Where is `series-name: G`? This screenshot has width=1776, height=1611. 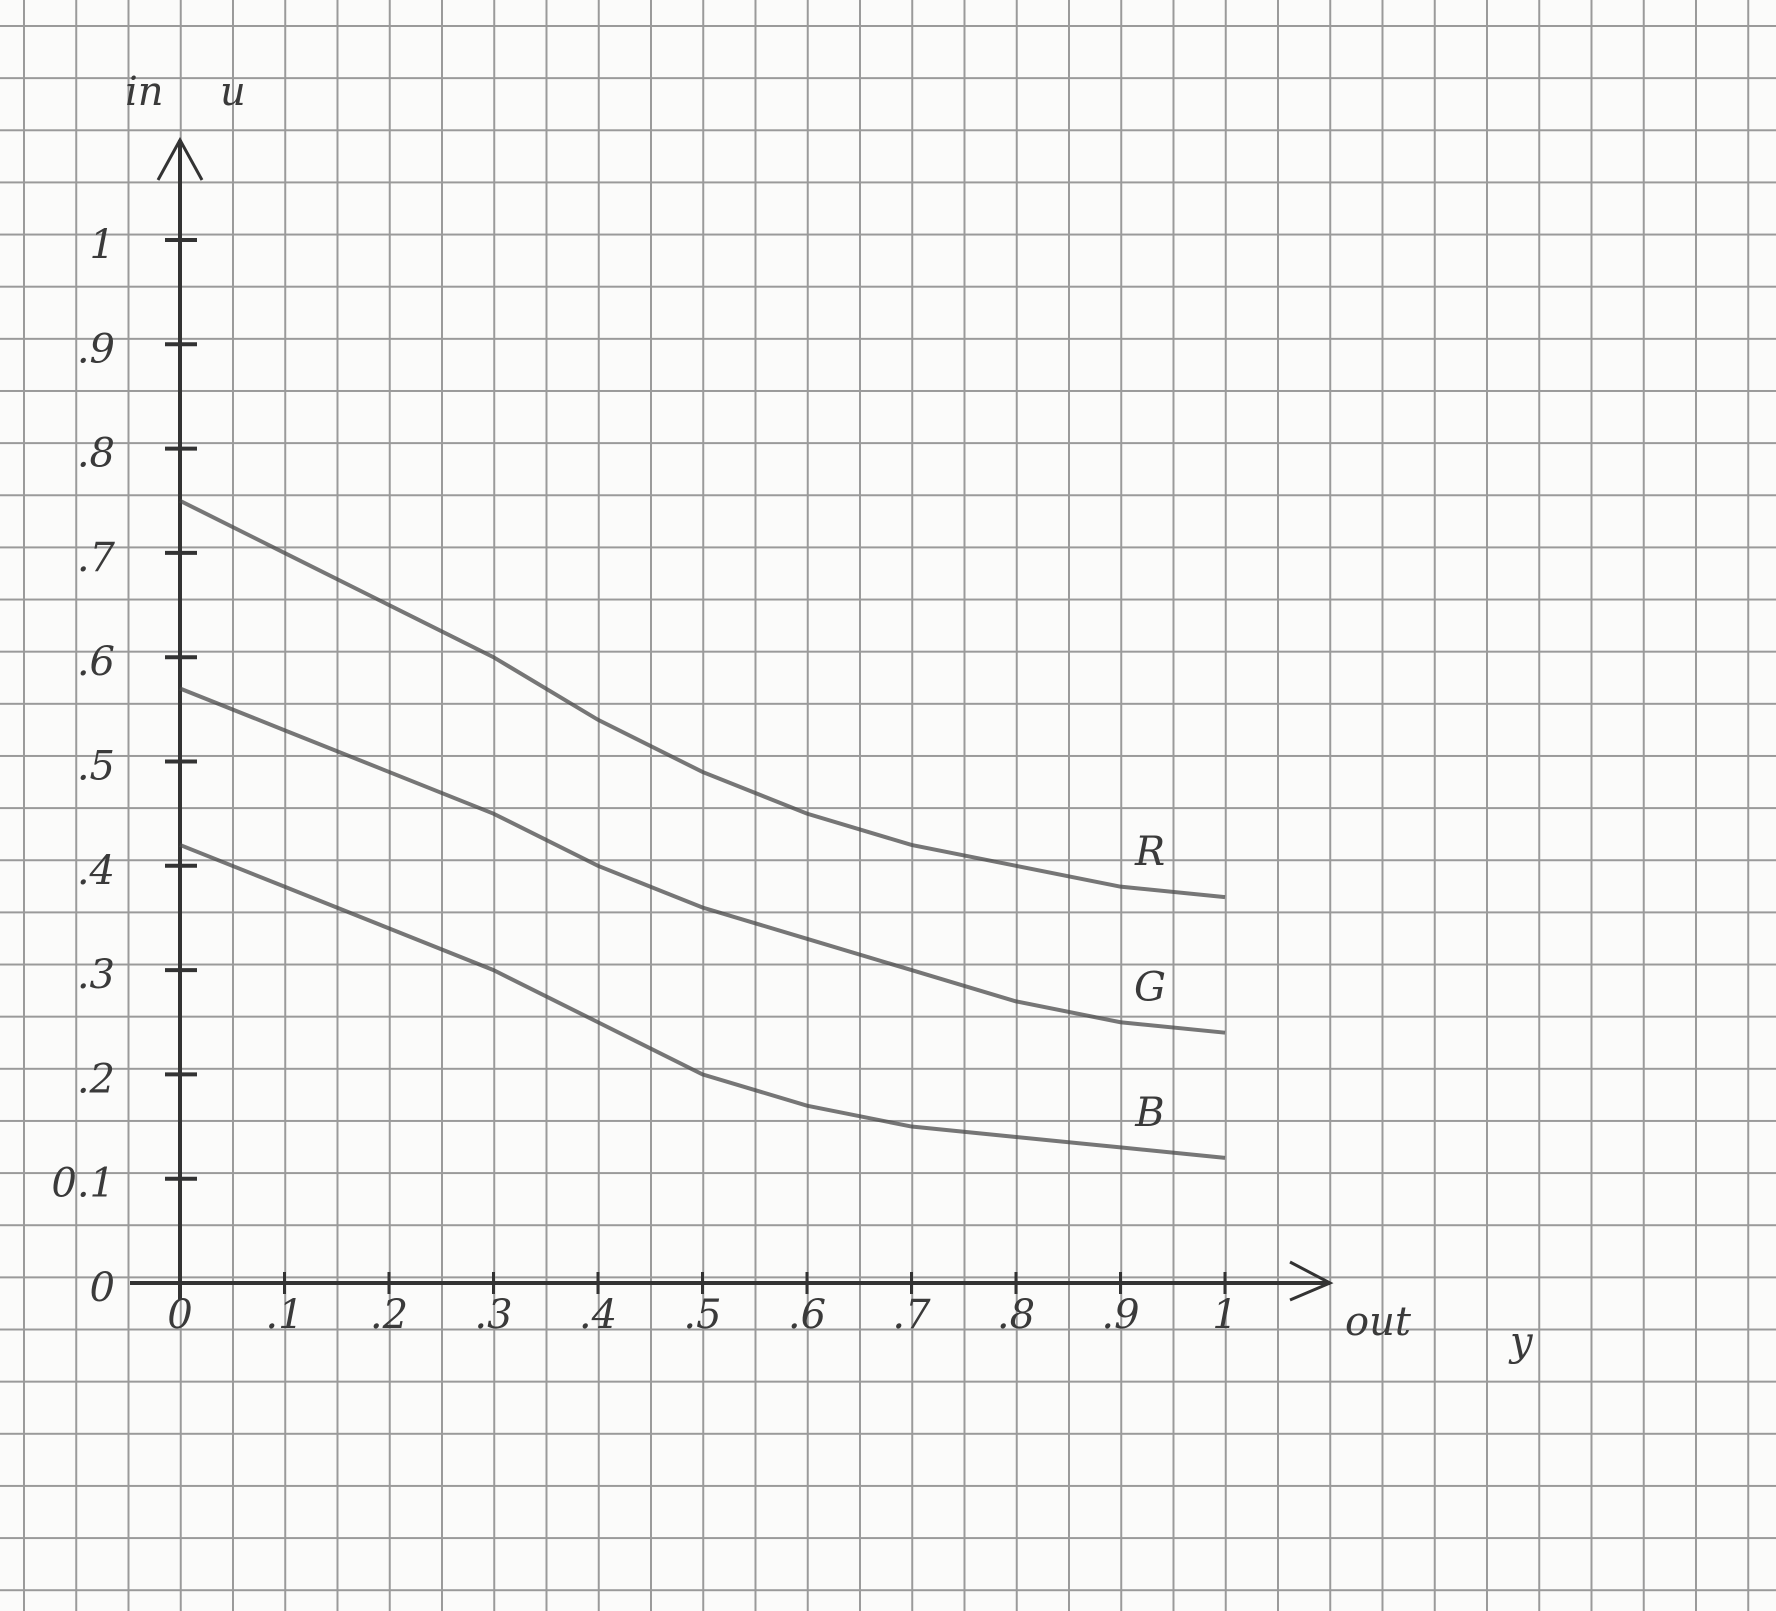 series-name: G is located at coordinates (1150, 988).